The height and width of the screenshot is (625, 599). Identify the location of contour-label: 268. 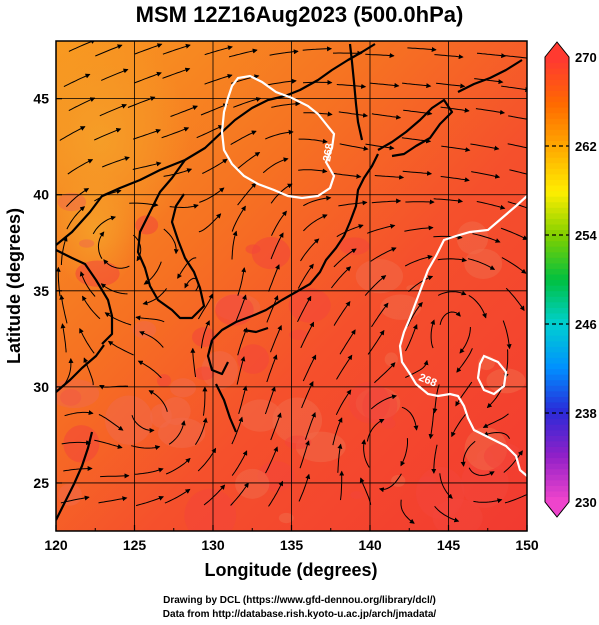
(328, 152).